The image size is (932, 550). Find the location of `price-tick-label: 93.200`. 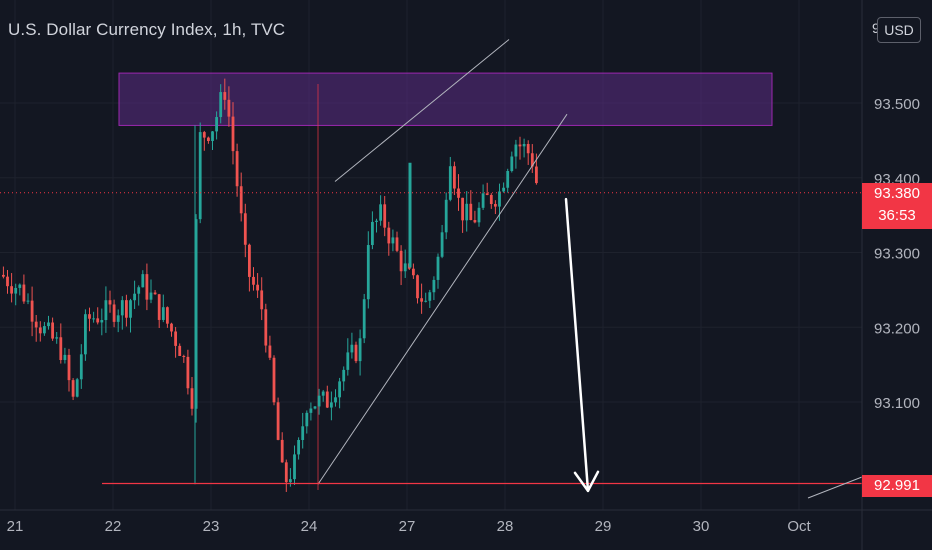

price-tick-label: 93.200 is located at coordinates (897, 328).